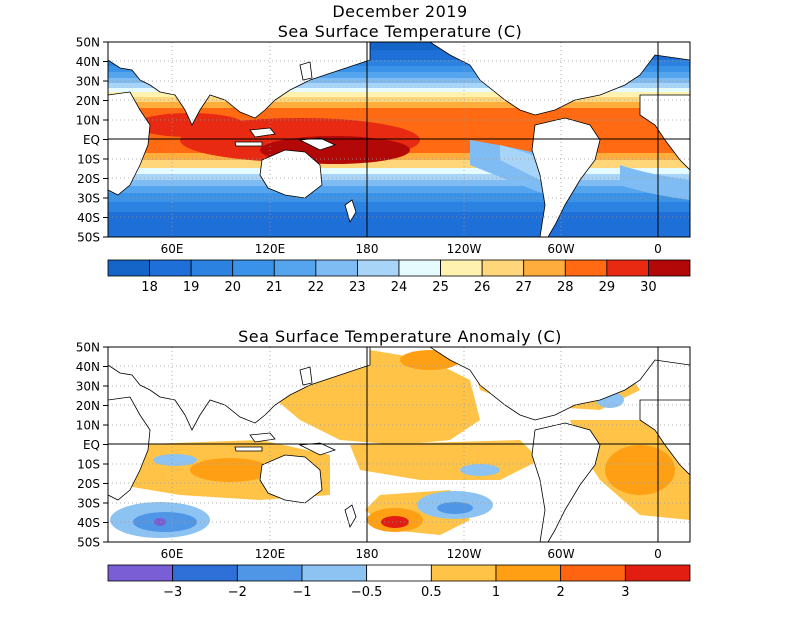  Describe the element at coordinates (565, 287) in the screenshot. I see `top-colorbar-label: 28` at that location.